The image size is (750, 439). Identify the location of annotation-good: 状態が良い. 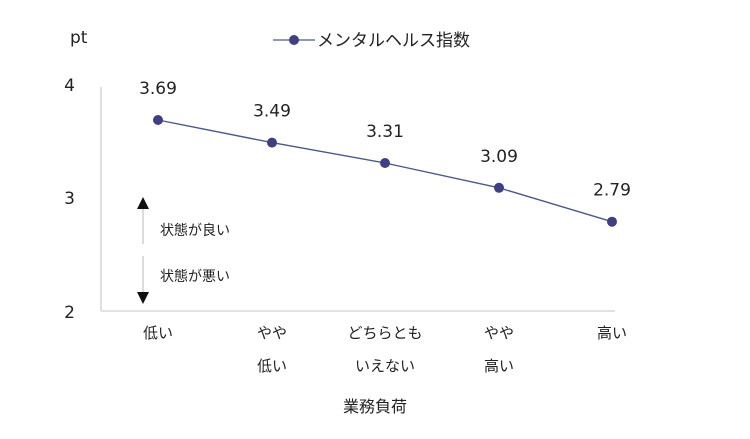
(195, 231).